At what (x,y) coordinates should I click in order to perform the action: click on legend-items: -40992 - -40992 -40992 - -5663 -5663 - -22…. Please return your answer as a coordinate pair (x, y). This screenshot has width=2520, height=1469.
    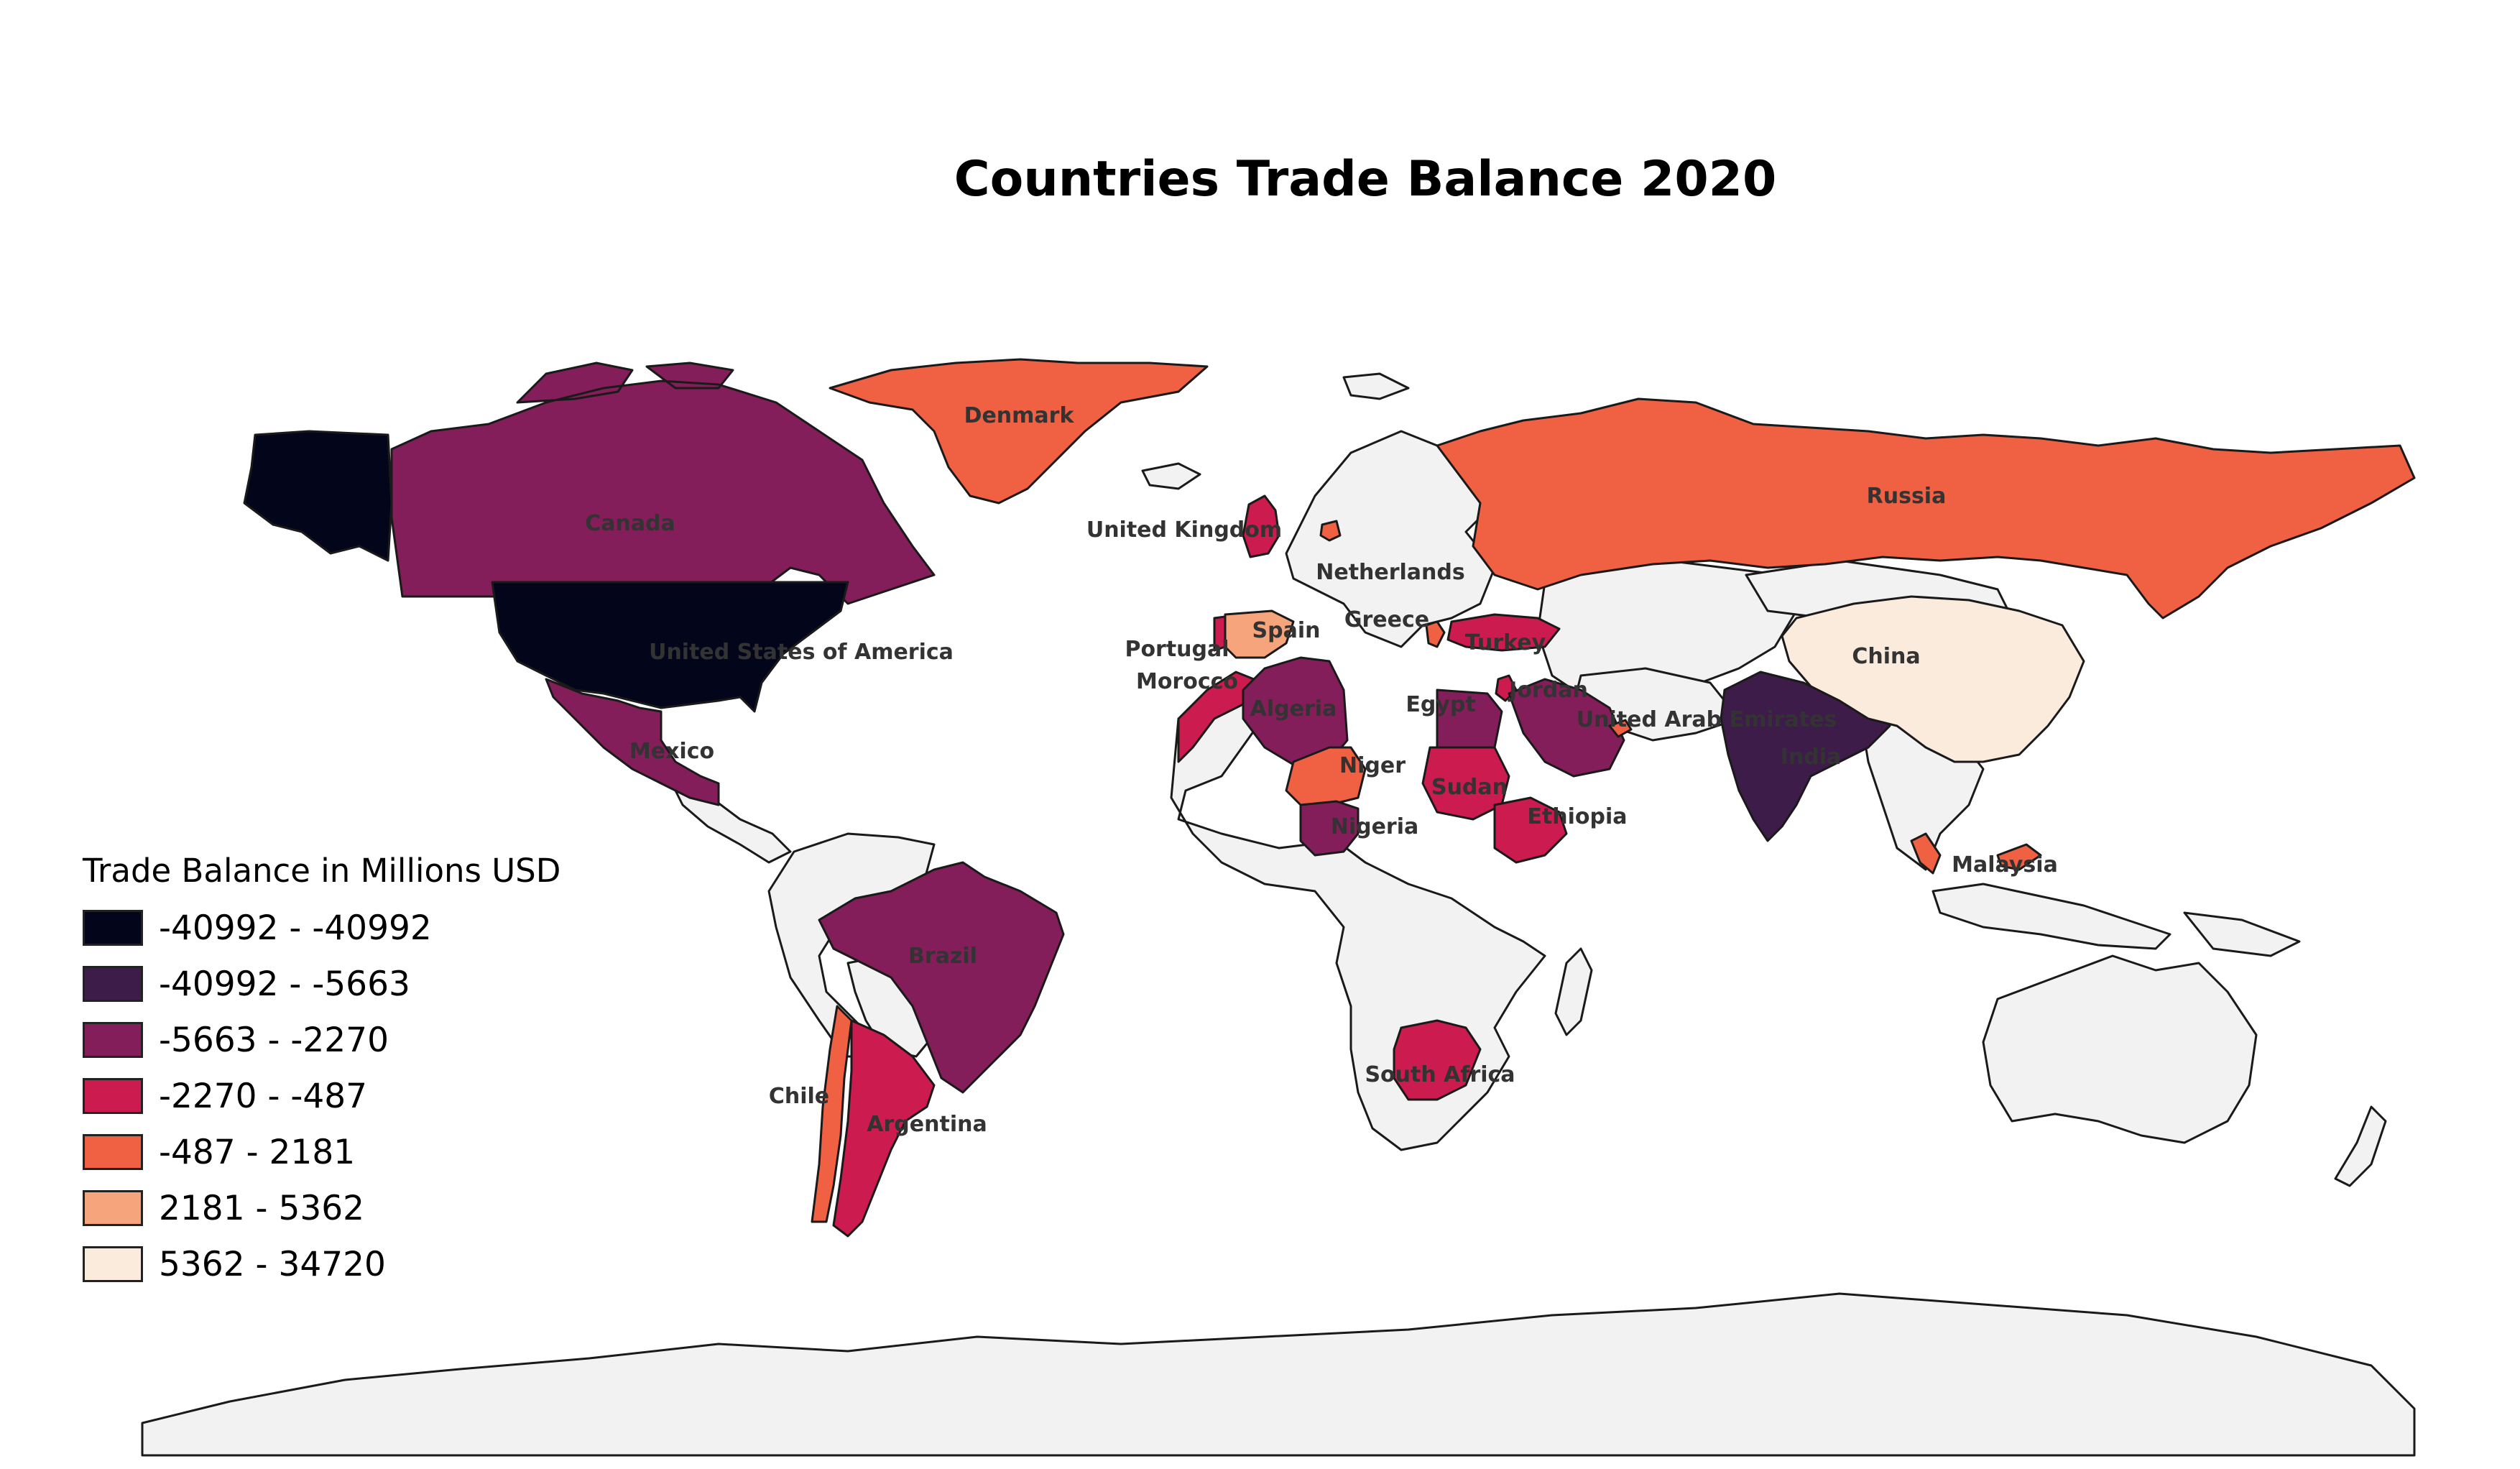
    Looking at the image, I should click on (341, 1096).